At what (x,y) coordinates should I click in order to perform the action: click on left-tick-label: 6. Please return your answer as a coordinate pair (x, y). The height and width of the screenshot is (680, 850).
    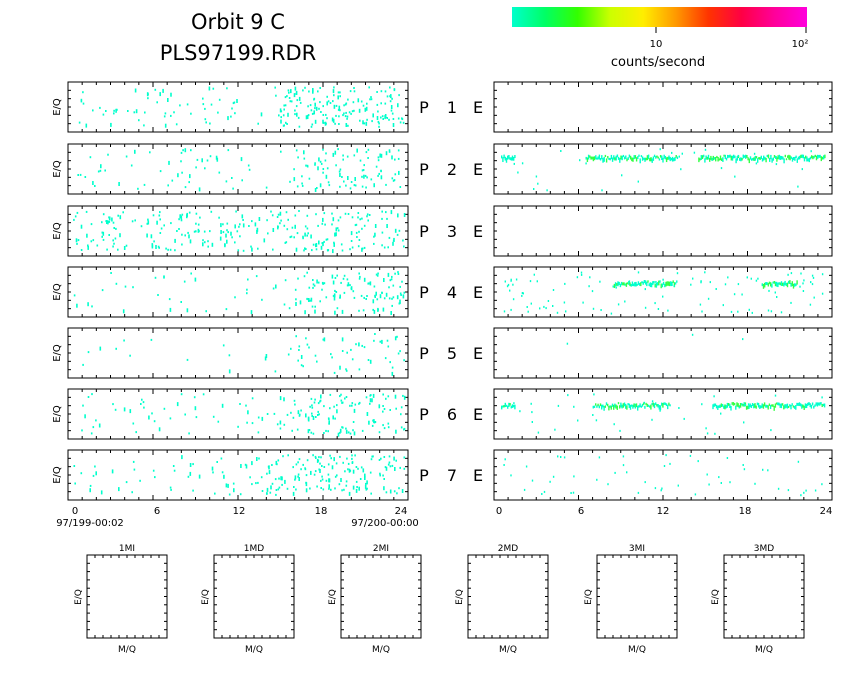
    Looking at the image, I should click on (157, 511).